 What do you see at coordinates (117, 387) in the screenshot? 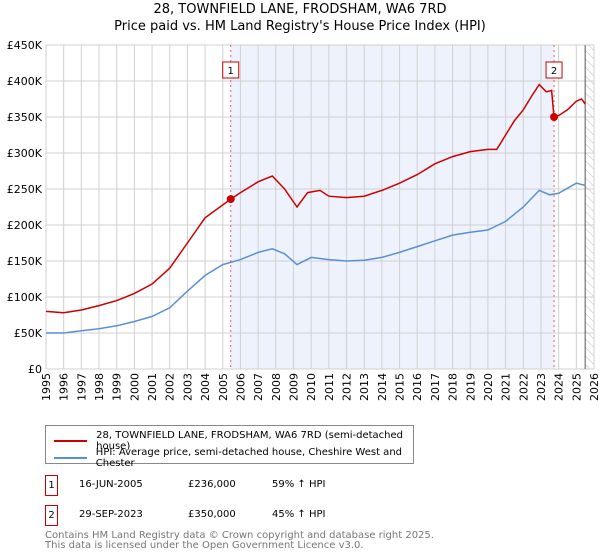
I see `x-tick-label: 1999` at bounding box center [117, 387].